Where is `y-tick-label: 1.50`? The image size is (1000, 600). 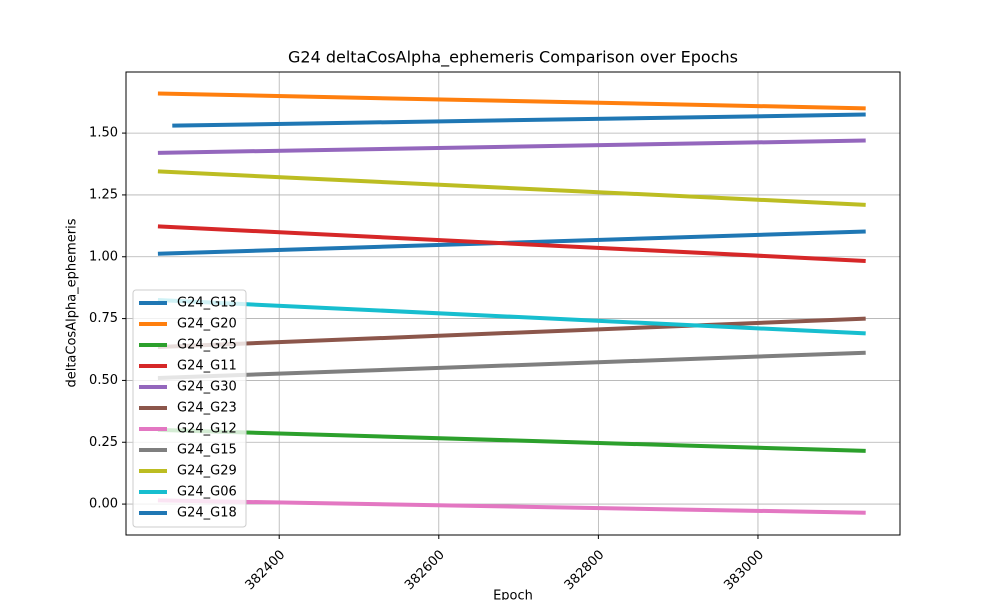
y-tick-label: 1.50 is located at coordinates (103, 133).